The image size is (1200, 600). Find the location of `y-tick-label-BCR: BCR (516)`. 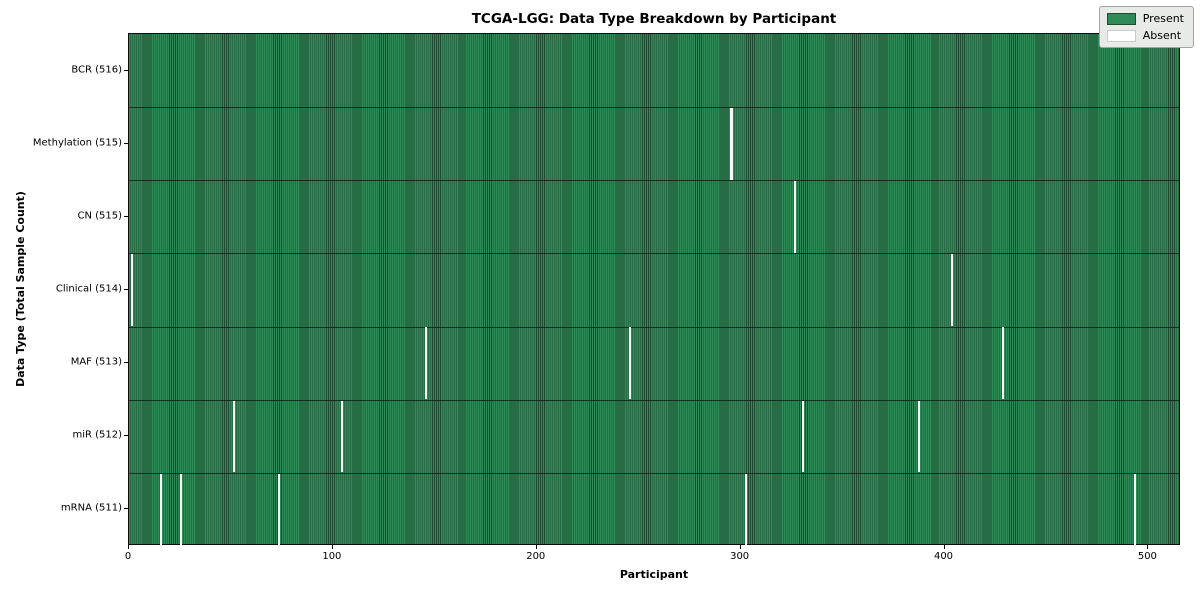

y-tick-label-BCR: BCR (516) is located at coordinates (96, 70).